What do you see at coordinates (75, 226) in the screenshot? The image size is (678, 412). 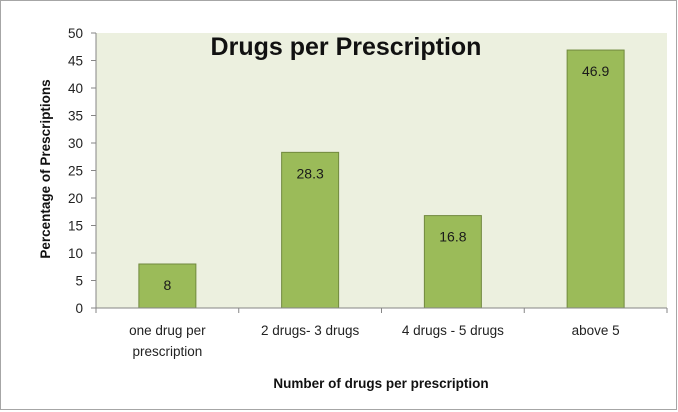 I see `y-tick-label: 15` at bounding box center [75, 226].